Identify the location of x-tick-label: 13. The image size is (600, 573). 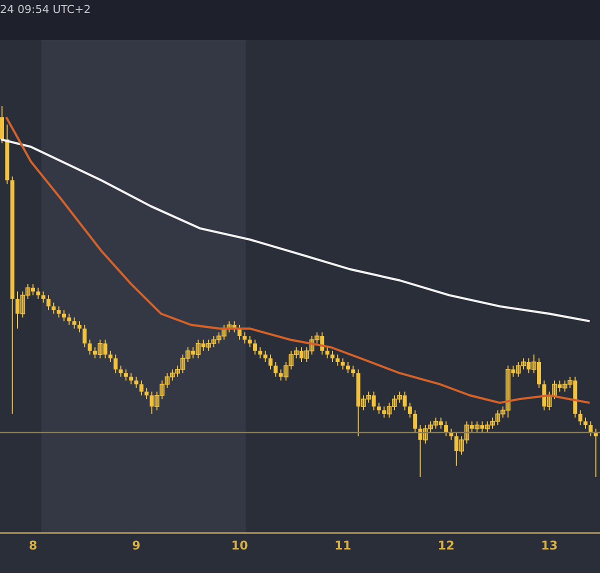
(549, 545).